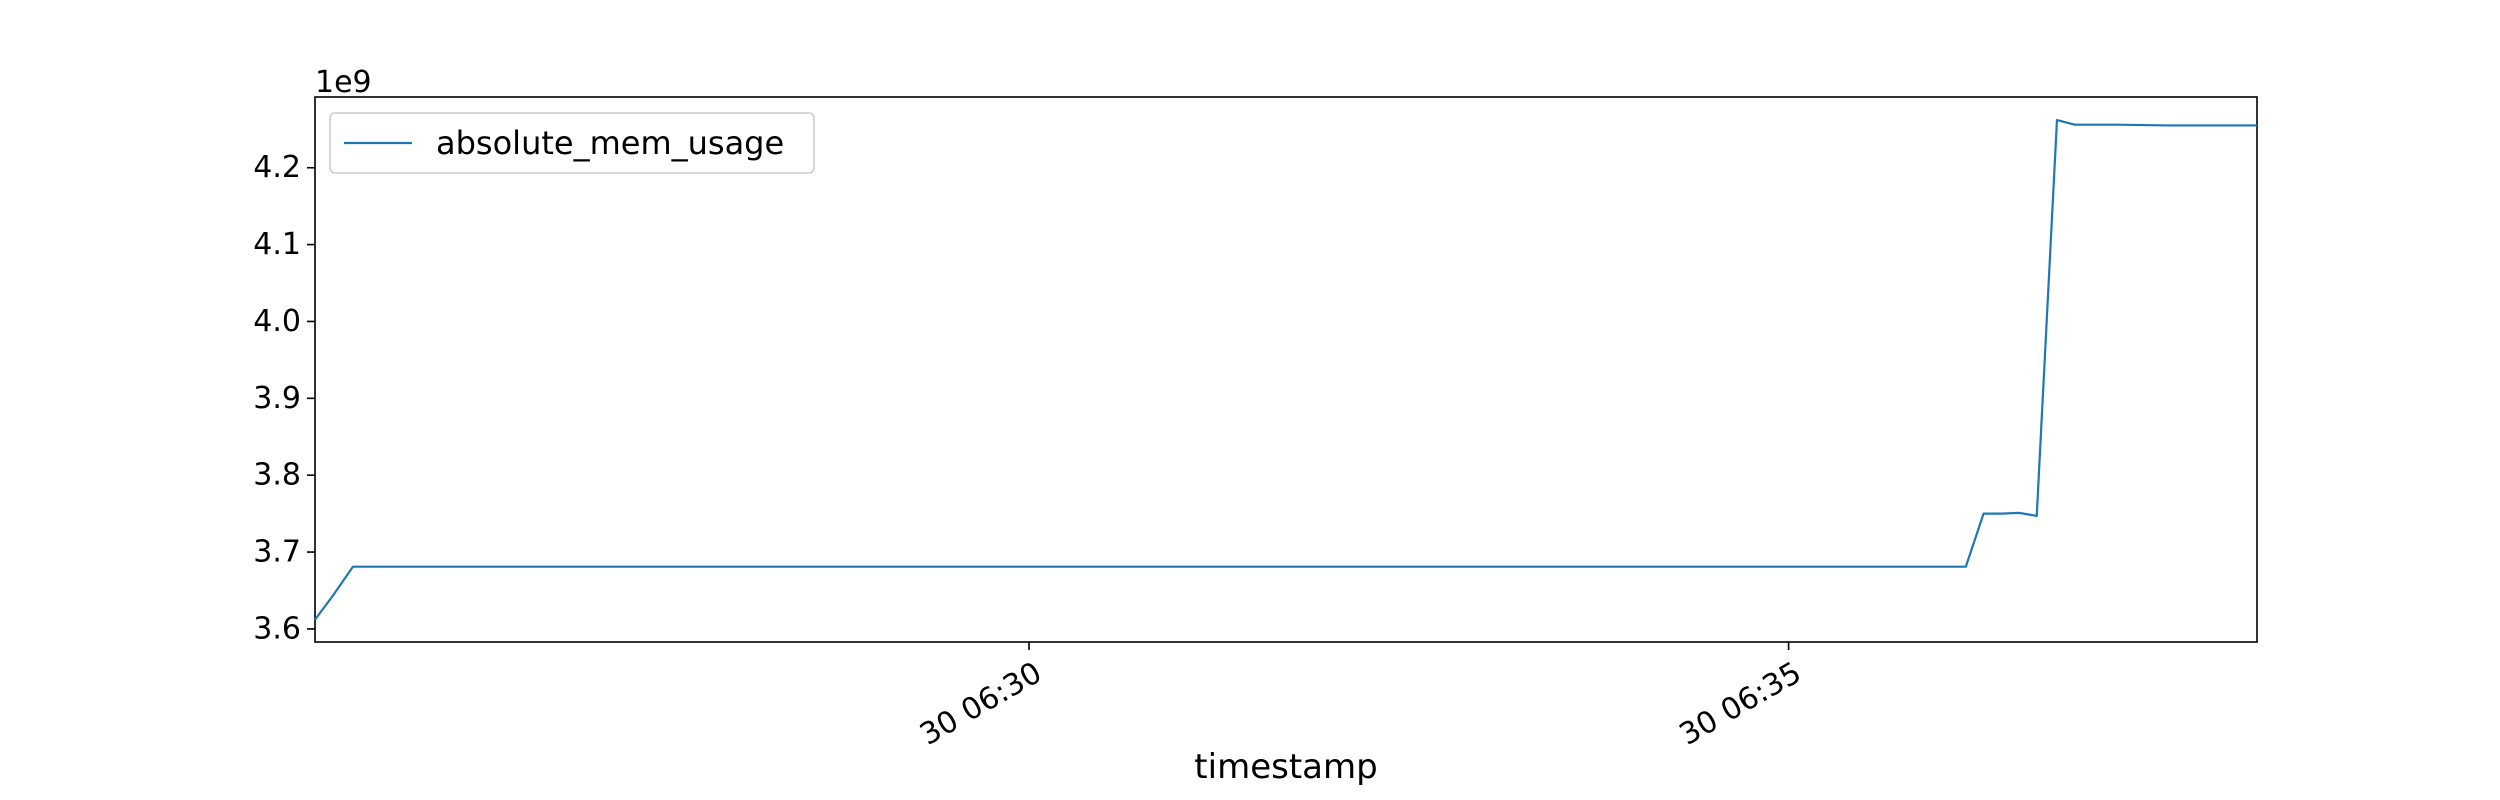 This screenshot has width=2500, height=800. What do you see at coordinates (277, 167) in the screenshot?
I see `y-tick-label: 4.2` at bounding box center [277, 167].